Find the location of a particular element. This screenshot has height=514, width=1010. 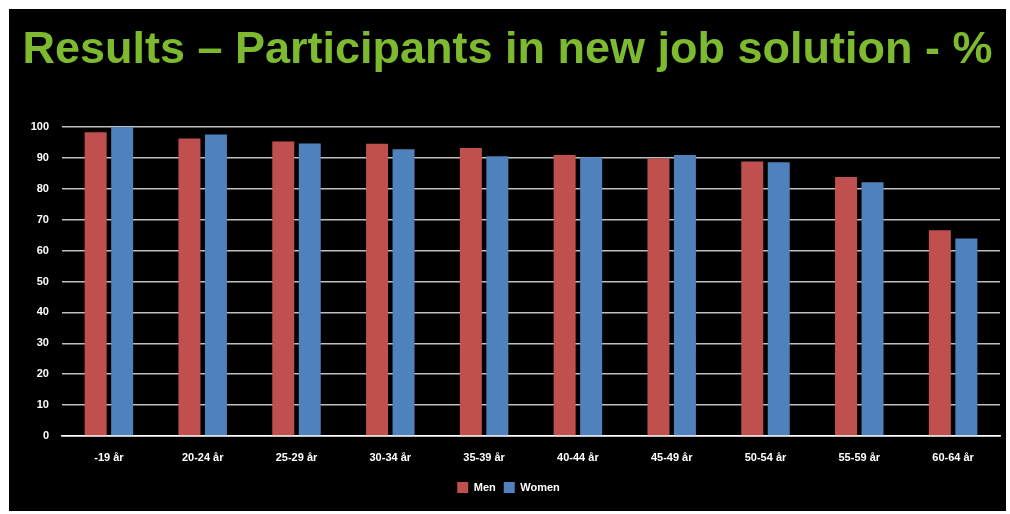

x-tick-label: -19 år is located at coordinates (109, 456).